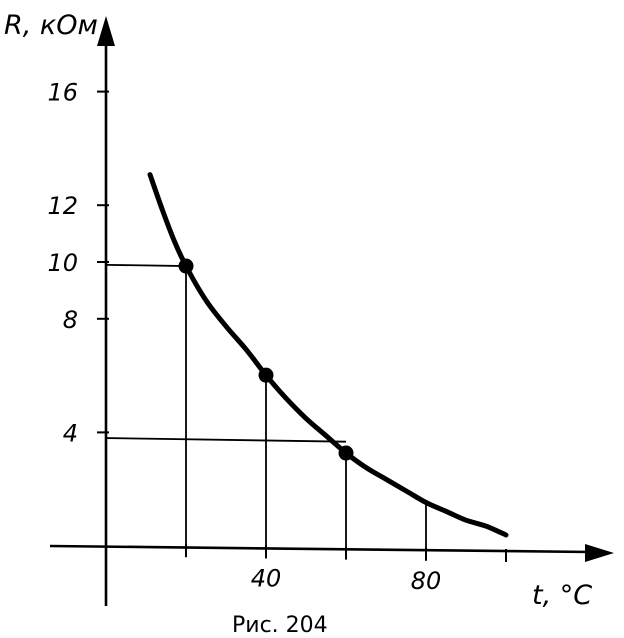  I want to click on y-tick-label: 16, so click(62, 93).